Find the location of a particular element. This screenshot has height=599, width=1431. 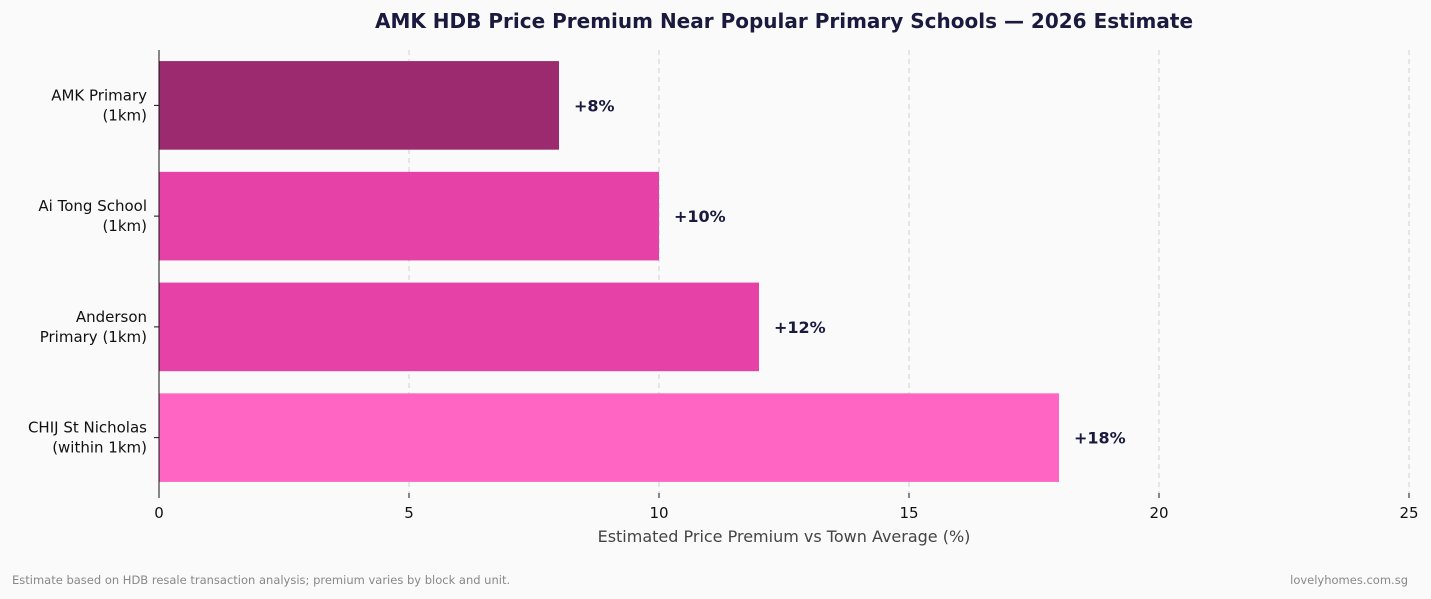

data-label-0: +8% is located at coordinates (594, 105).